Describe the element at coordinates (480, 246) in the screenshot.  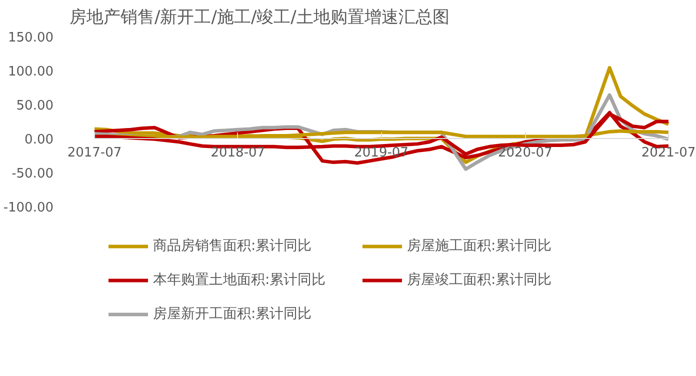
I see `legend-label: 房屋施工面积:累计同比` at that location.